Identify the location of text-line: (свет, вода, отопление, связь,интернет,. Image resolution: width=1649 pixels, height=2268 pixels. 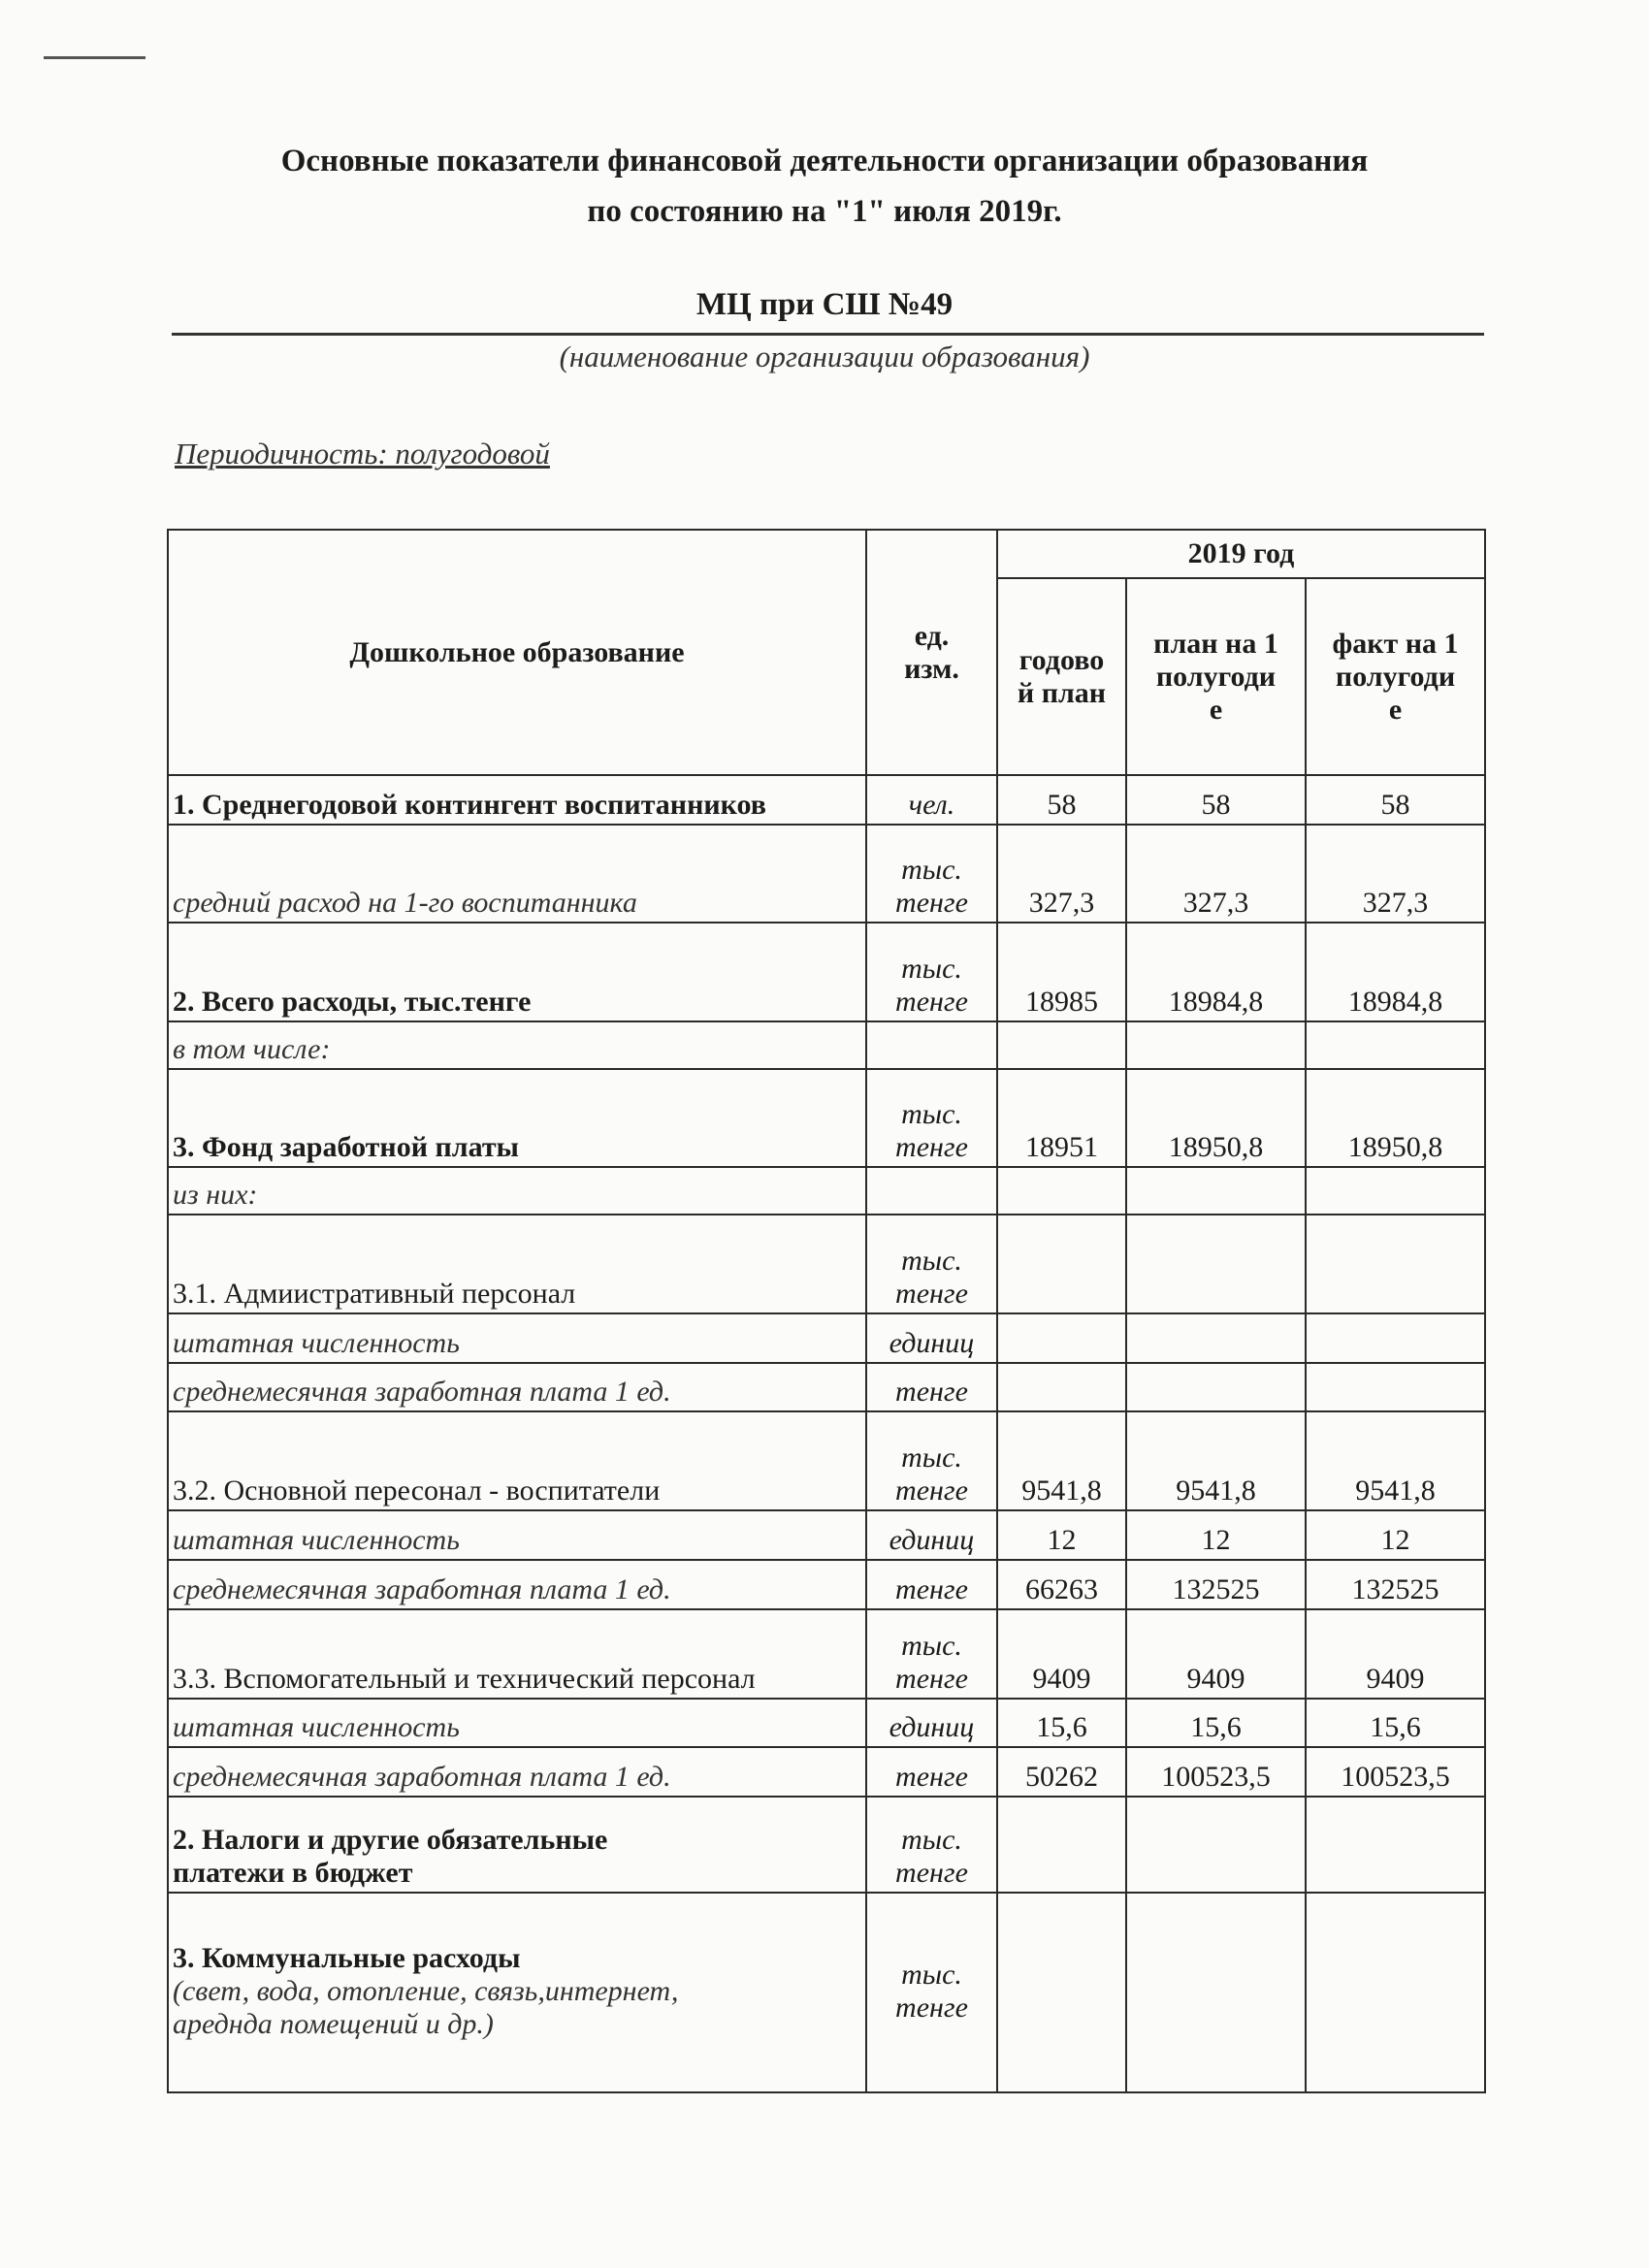
(426, 1991).